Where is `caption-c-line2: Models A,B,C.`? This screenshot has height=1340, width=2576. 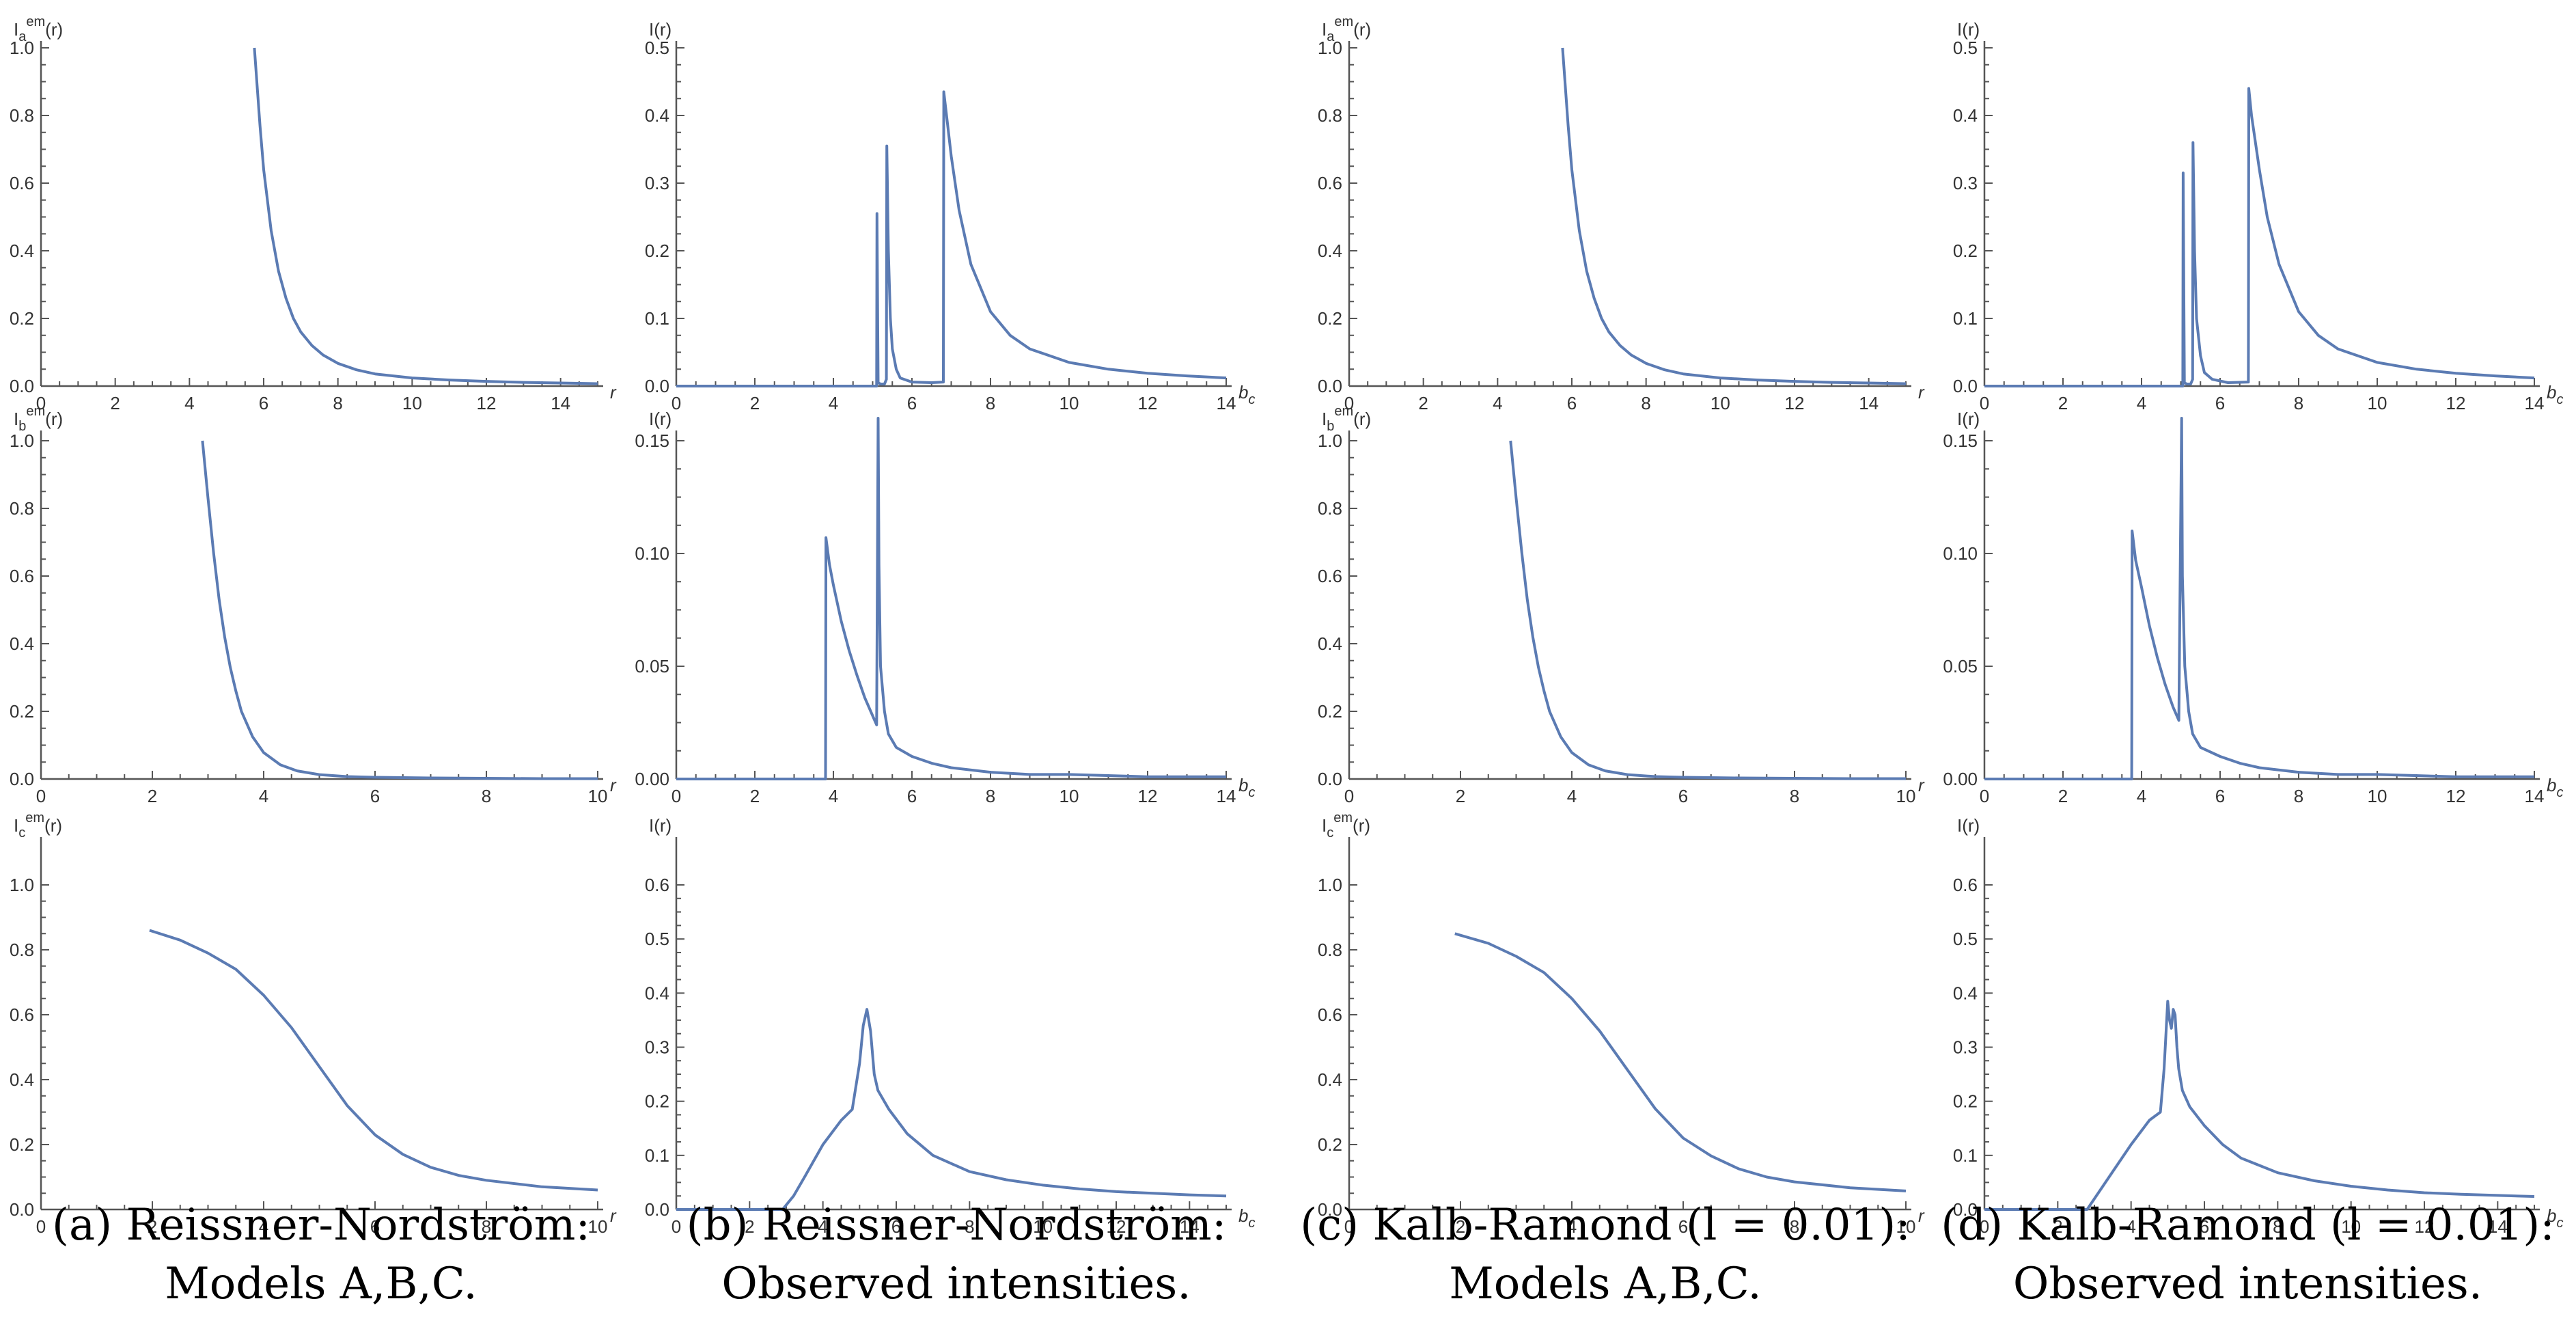 caption-c-line2: Models A,B,C. is located at coordinates (1606, 1284).